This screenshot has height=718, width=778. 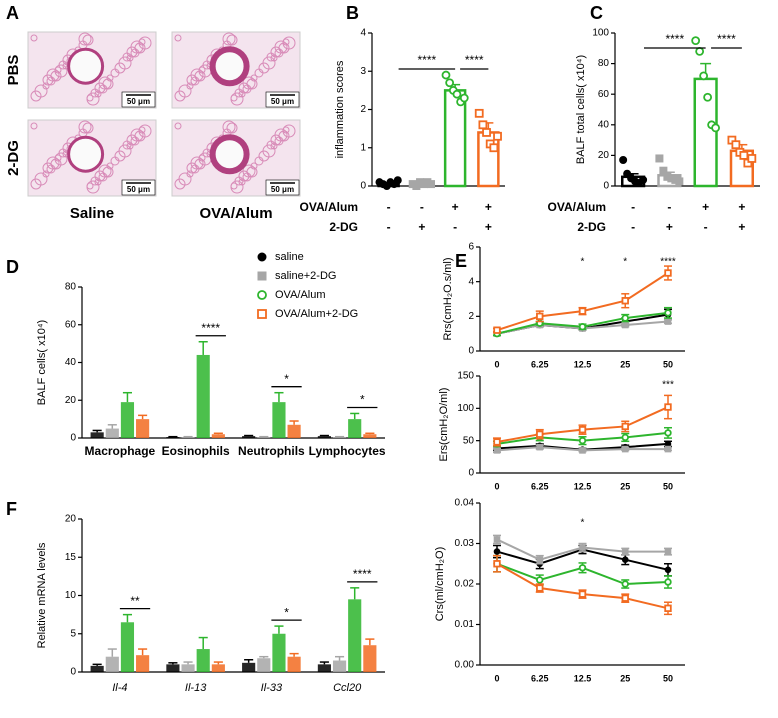 What do you see at coordinates (577, 207) in the screenshot?
I see `condition-name: OVA/Alum` at bounding box center [577, 207].